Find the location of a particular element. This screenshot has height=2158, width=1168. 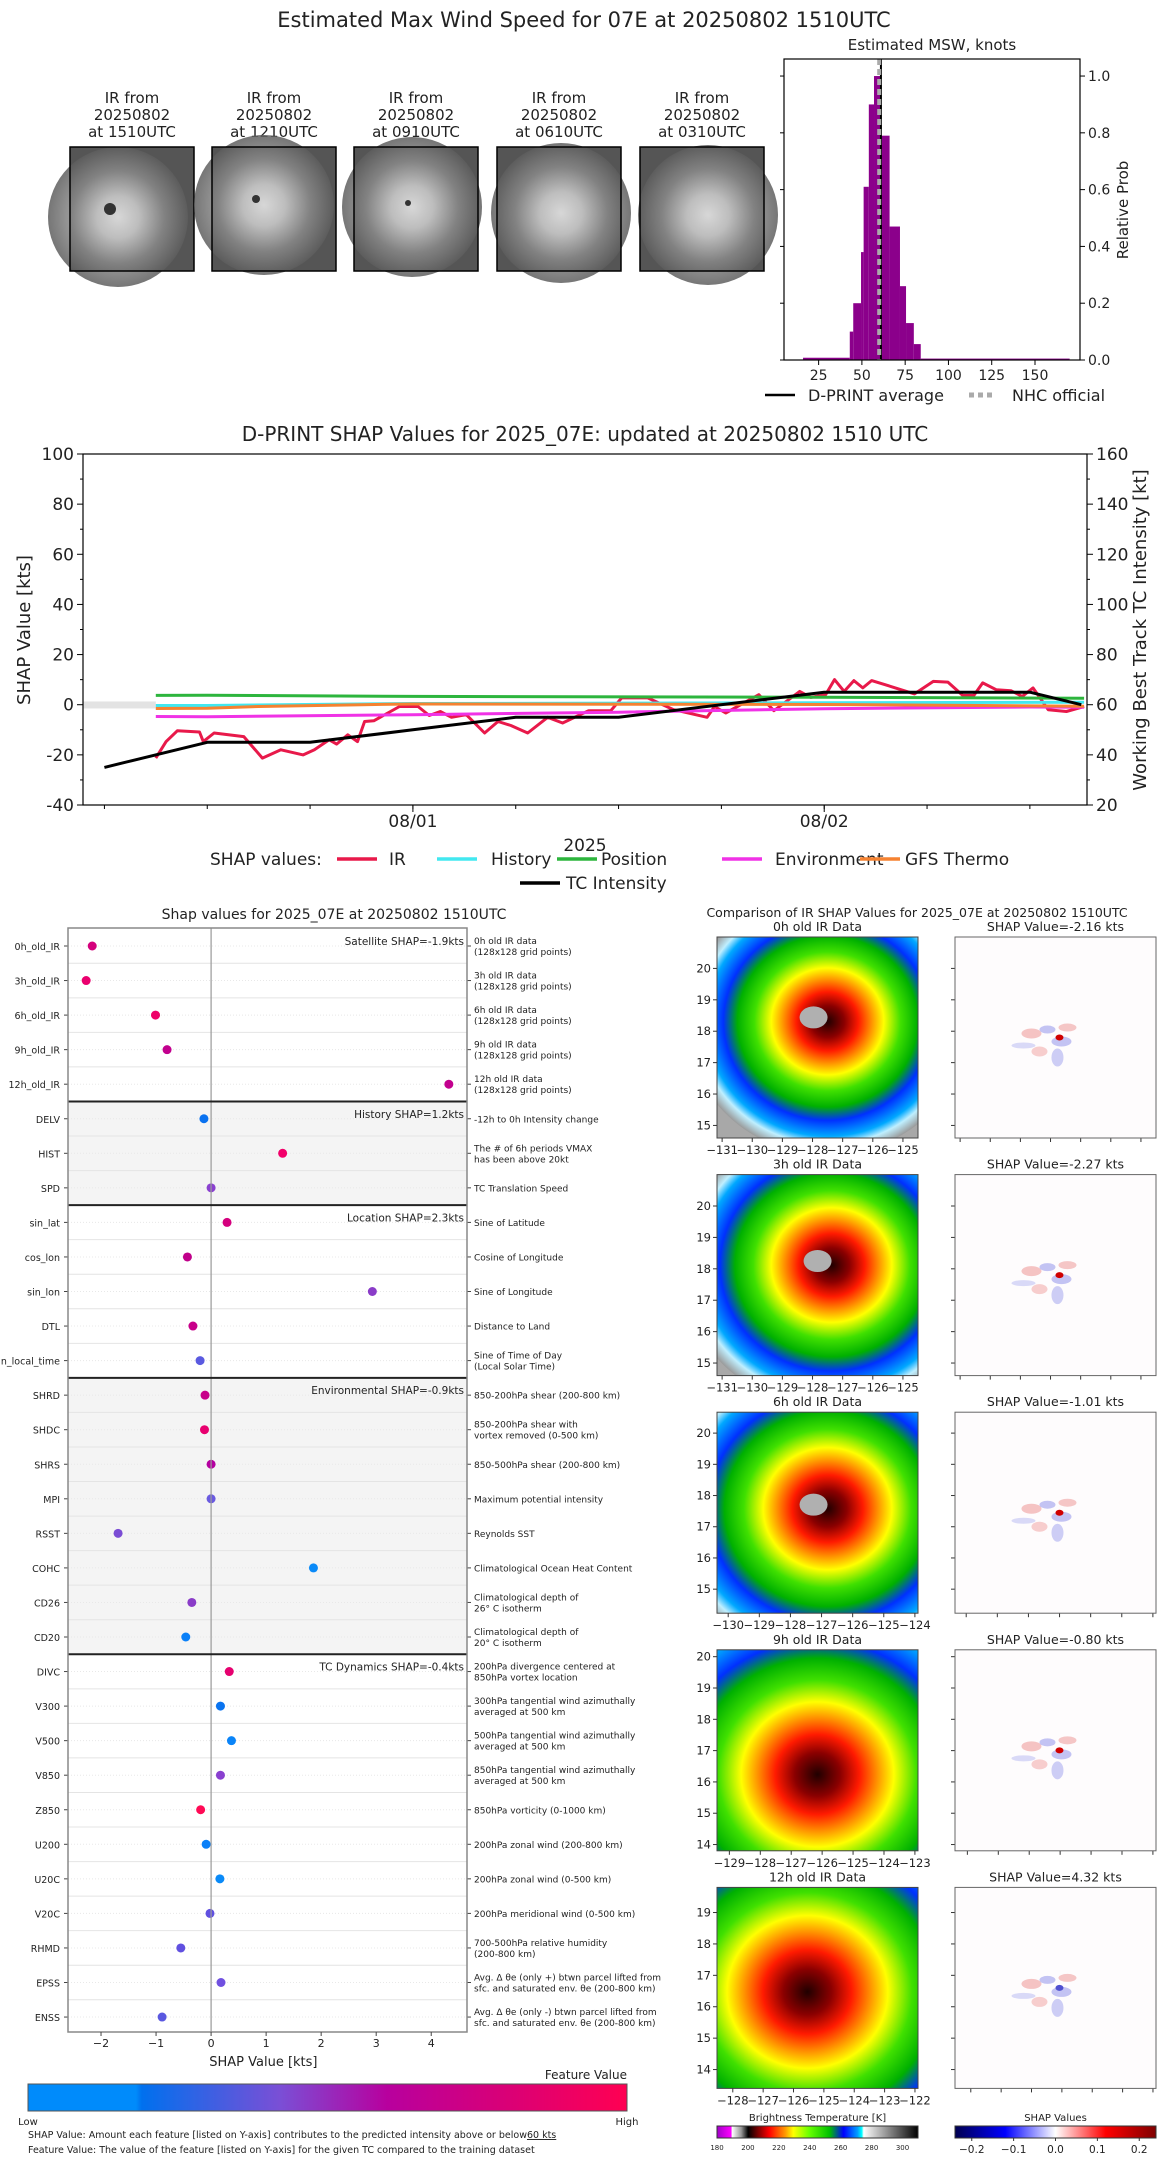

latitude-tick-label: 14 is located at coordinates (703, 2070).